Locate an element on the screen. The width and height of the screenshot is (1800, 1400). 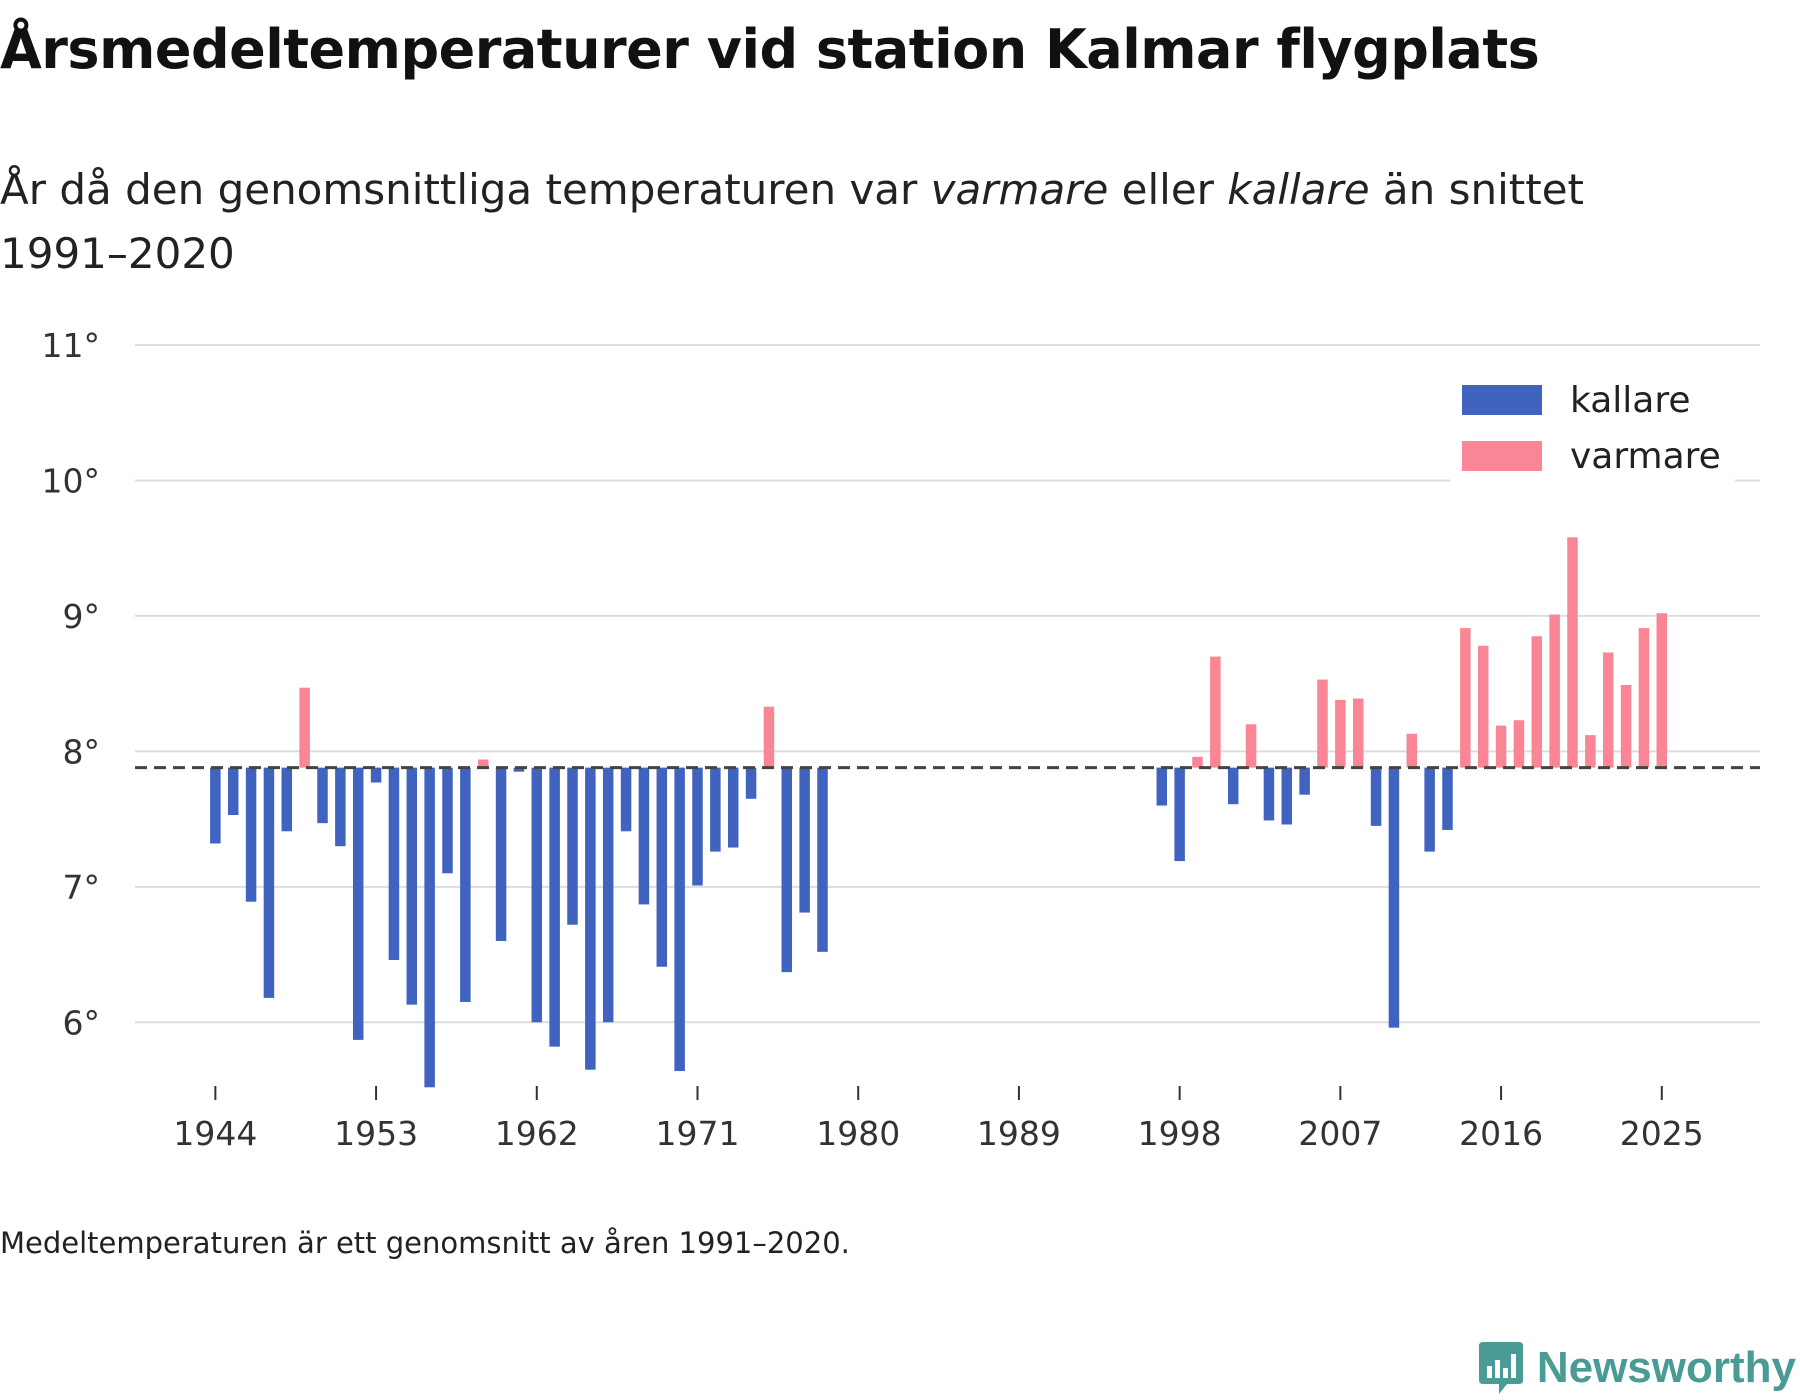
legend: kallare varmare is located at coordinates (1592, 427).